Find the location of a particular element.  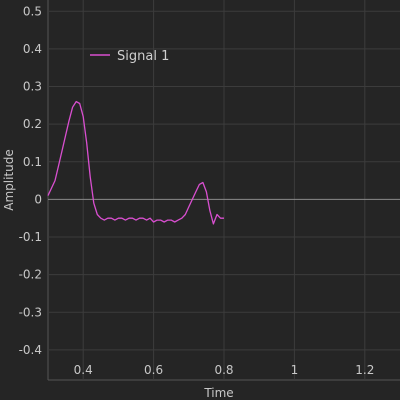

x-axis-ticks: 0.4 0.6 0.8 1 1.2 is located at coordinates (224, 370).